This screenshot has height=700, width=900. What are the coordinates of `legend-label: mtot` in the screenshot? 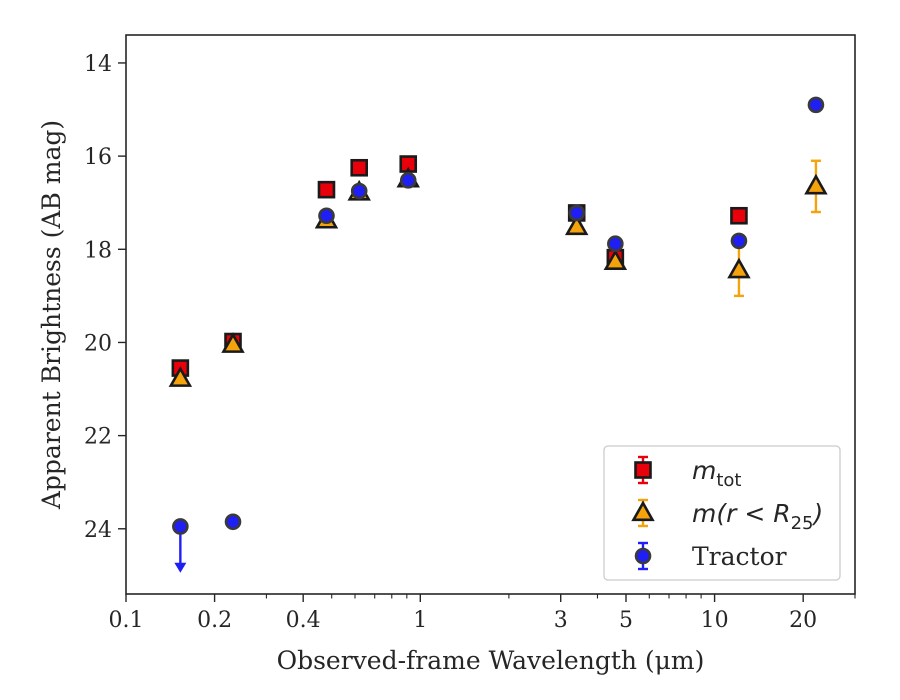 It's located at (717, 473).